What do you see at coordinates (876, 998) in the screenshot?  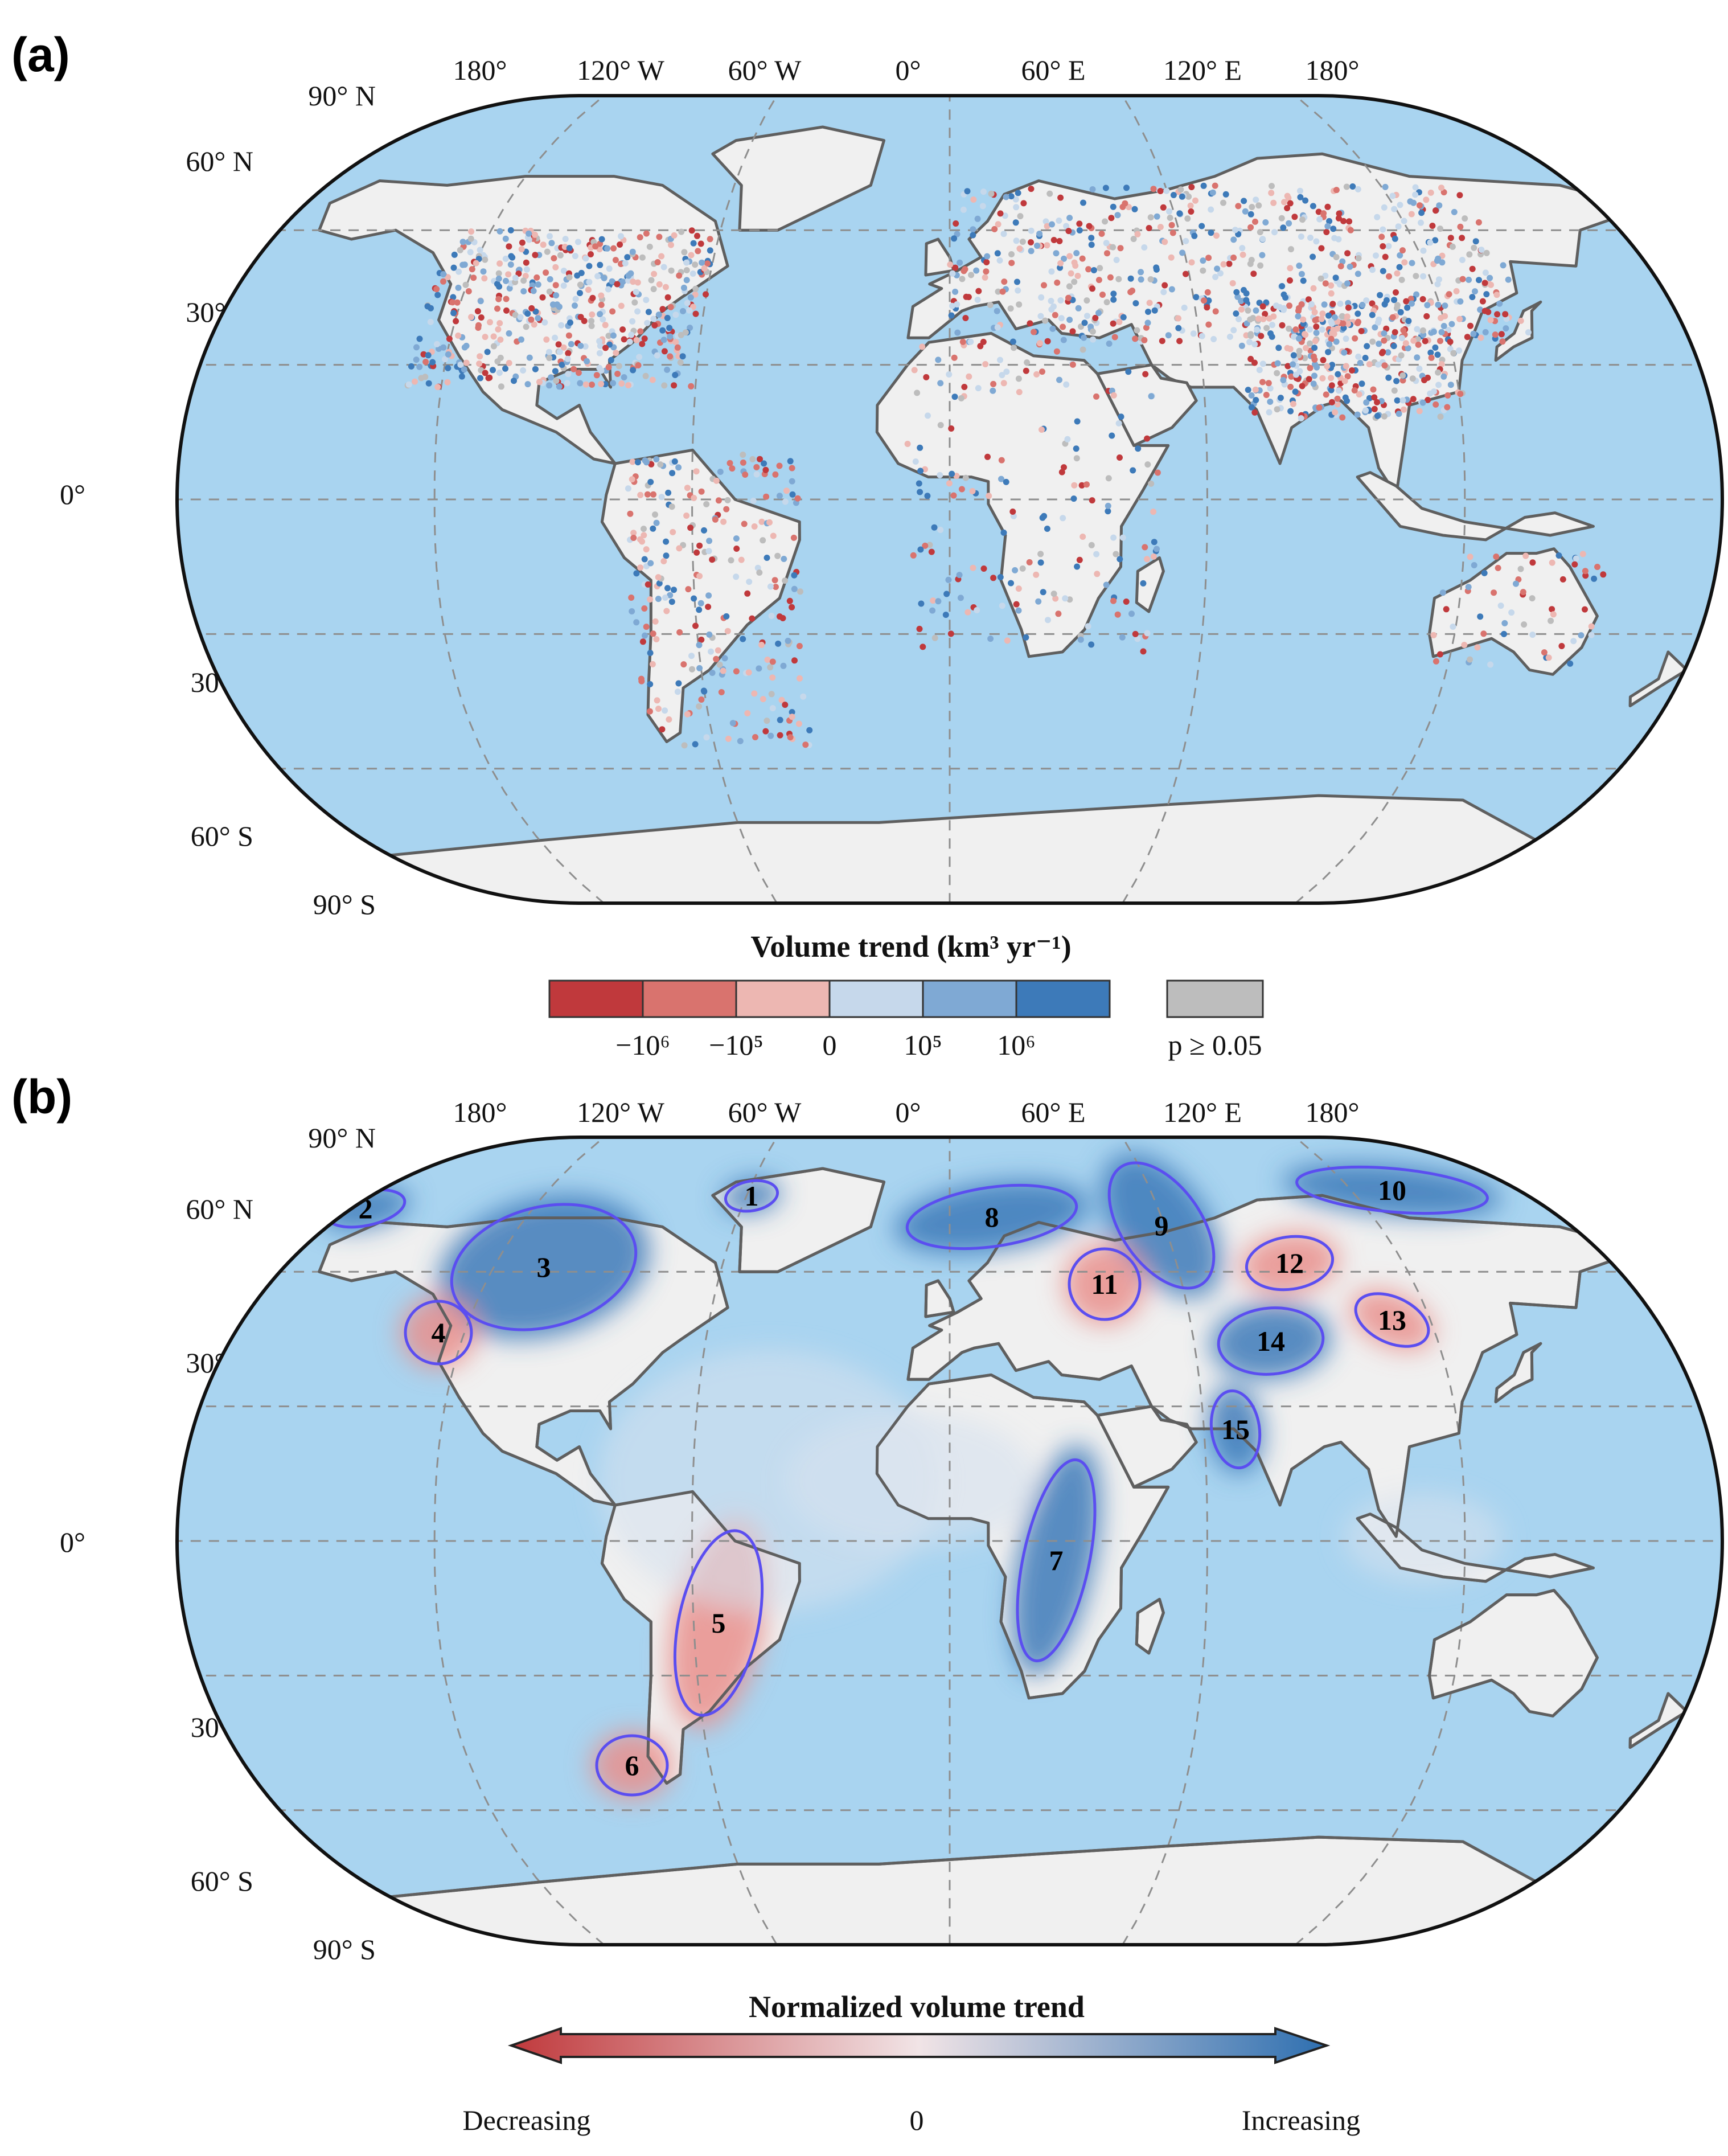 I see `colorbar-bin` at bounding box center [876, 998].